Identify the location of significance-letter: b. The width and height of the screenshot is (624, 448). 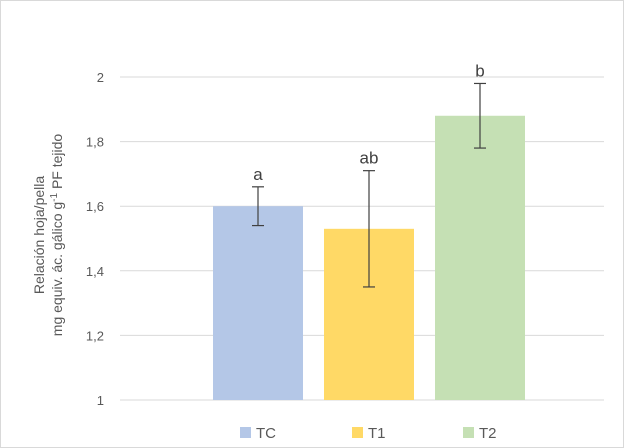
(479, 70).